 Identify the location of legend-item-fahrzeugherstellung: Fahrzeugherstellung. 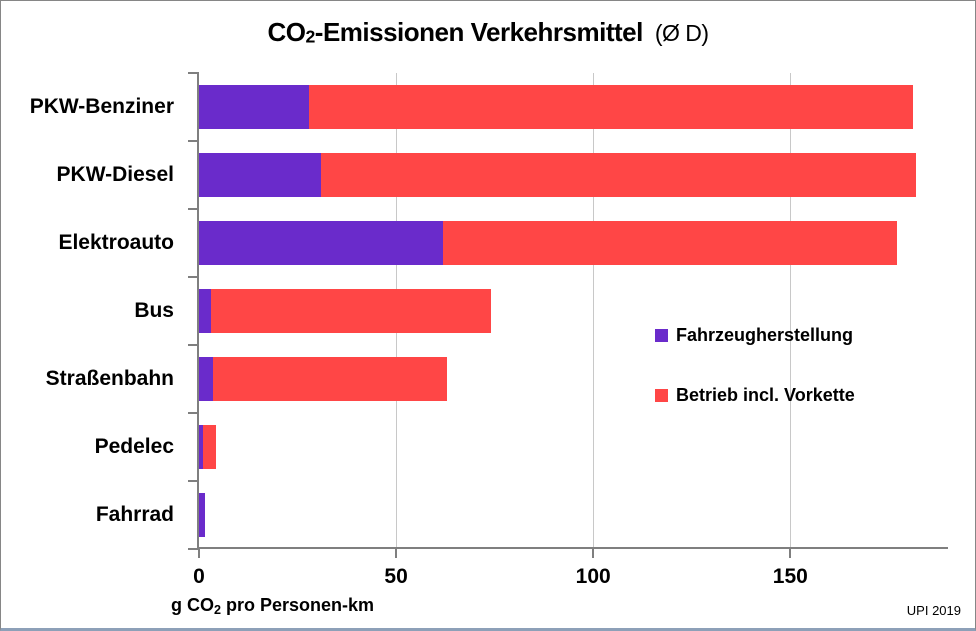
(755, 335).